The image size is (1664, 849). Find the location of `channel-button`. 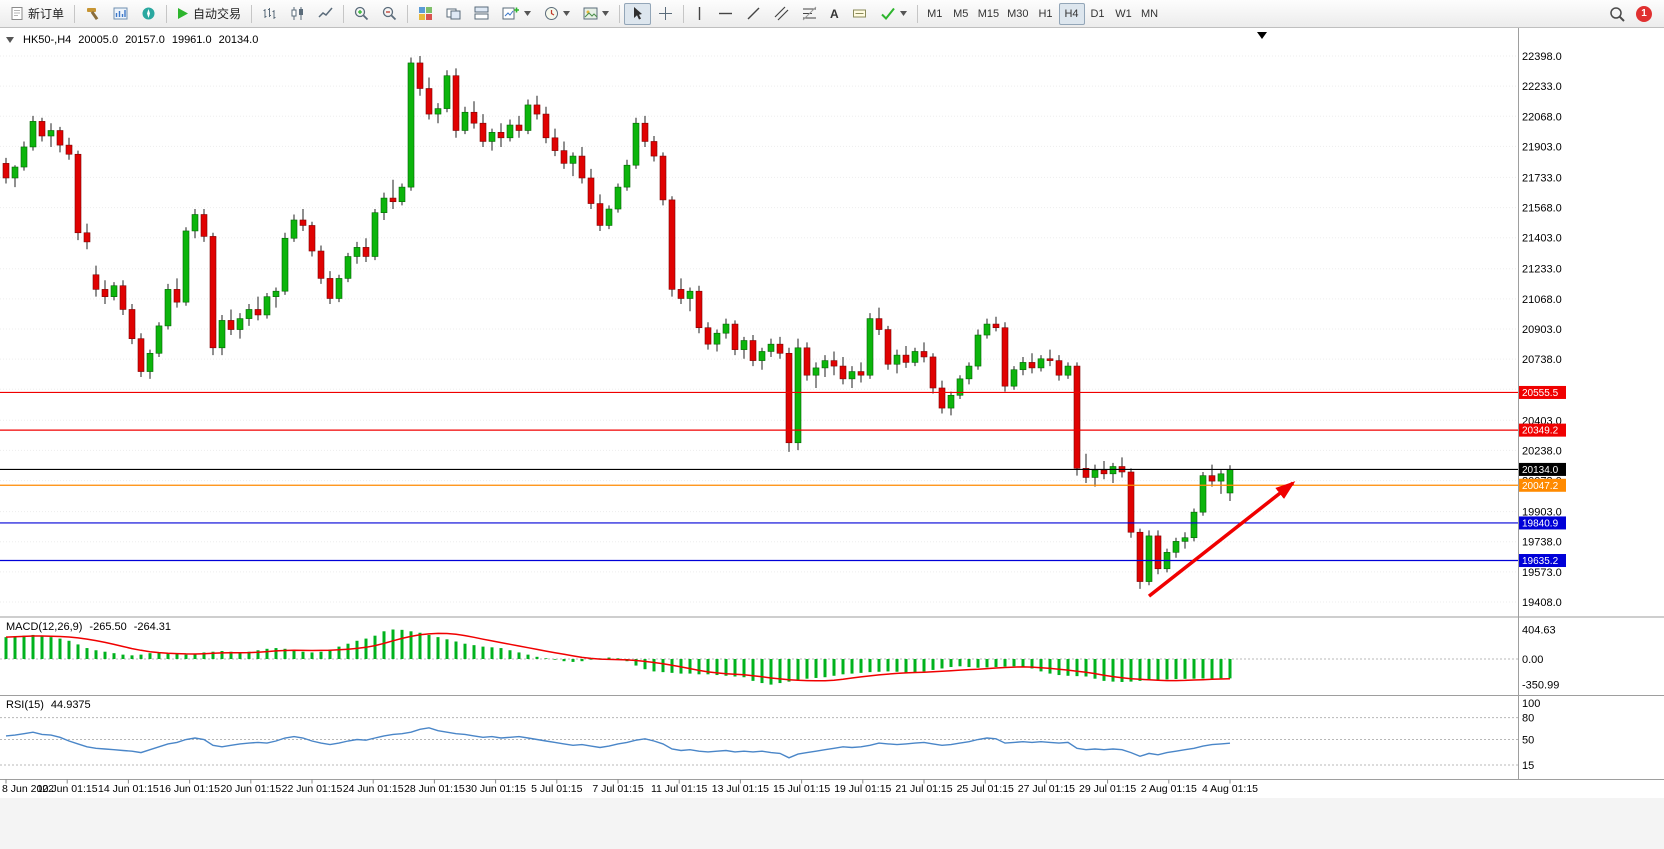

channel-button is located at coordinates (781, 14).